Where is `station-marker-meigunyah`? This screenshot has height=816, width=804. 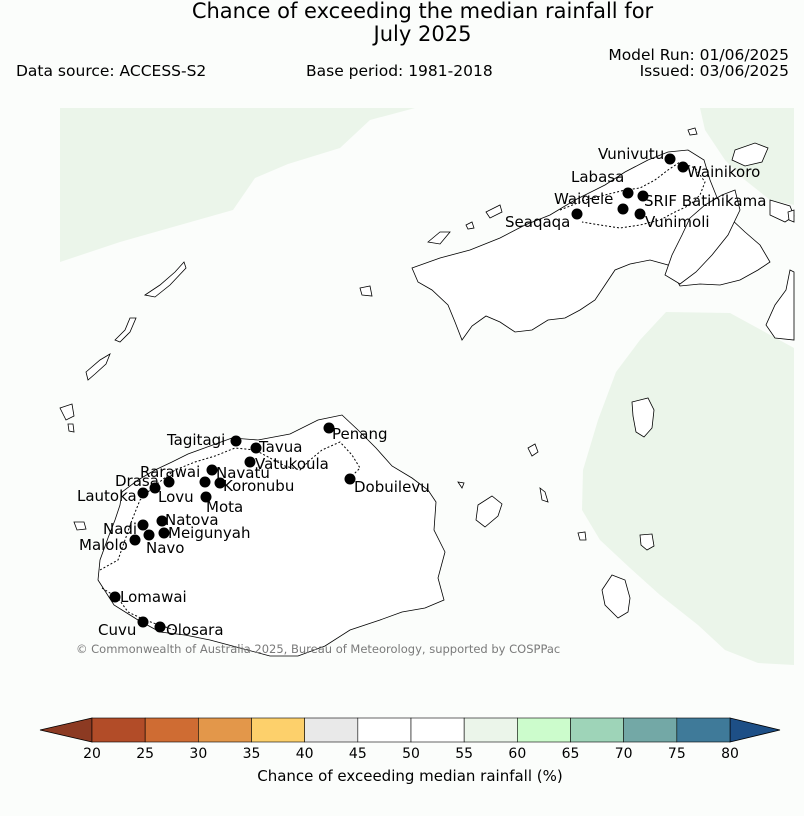 station-marker-meigunyah is located at coordinates (164, 533).